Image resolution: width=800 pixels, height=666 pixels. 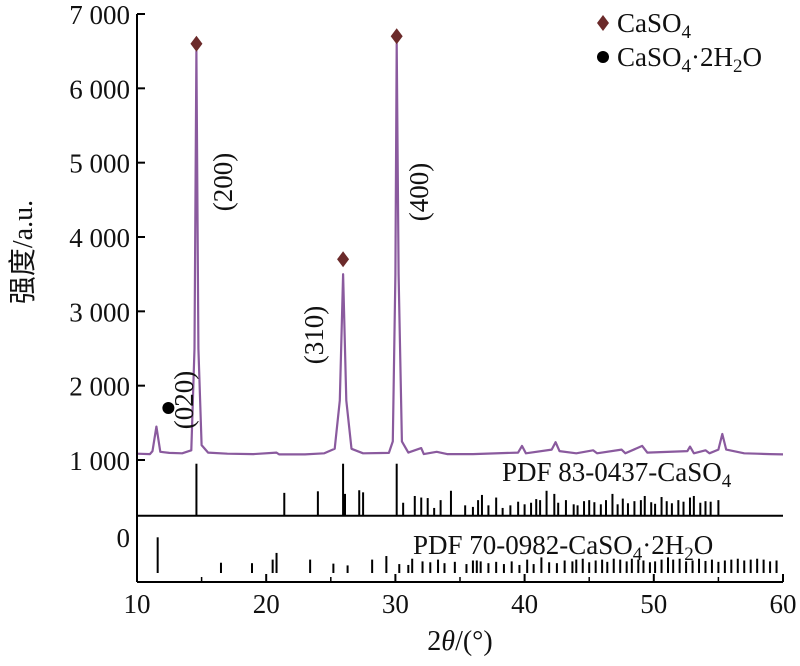 I want to click on y-tick-label: 1 000, so click(x=99, y=461).